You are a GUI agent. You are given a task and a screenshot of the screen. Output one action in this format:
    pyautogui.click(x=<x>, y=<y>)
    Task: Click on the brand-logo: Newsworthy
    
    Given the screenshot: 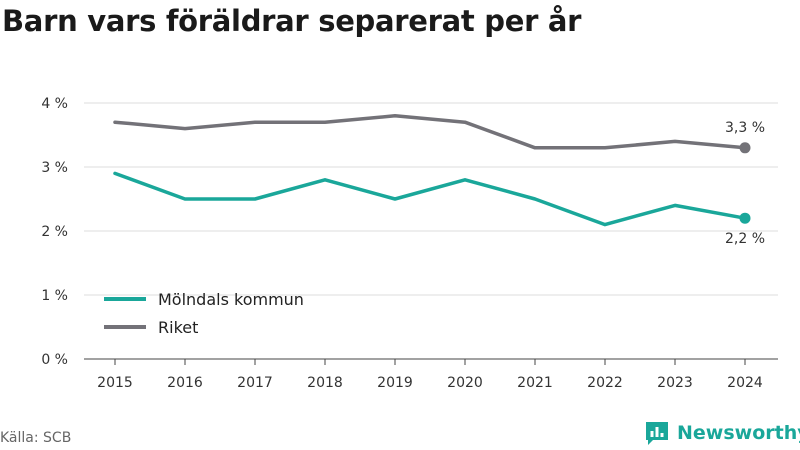 What is the action you would take?
    pyautogui.click(x=722, y=433)
    